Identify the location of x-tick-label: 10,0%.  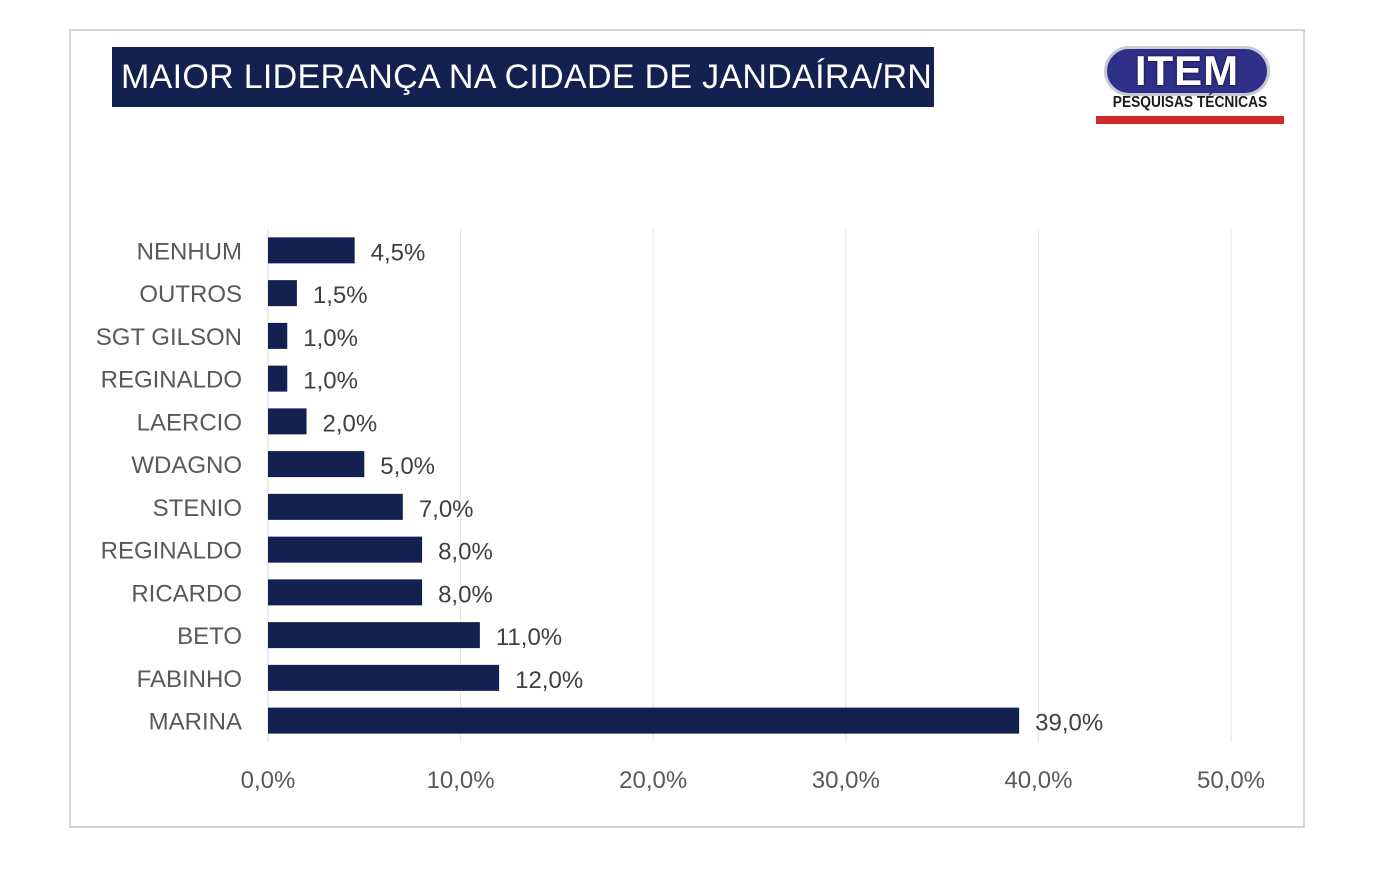
(461, 780).